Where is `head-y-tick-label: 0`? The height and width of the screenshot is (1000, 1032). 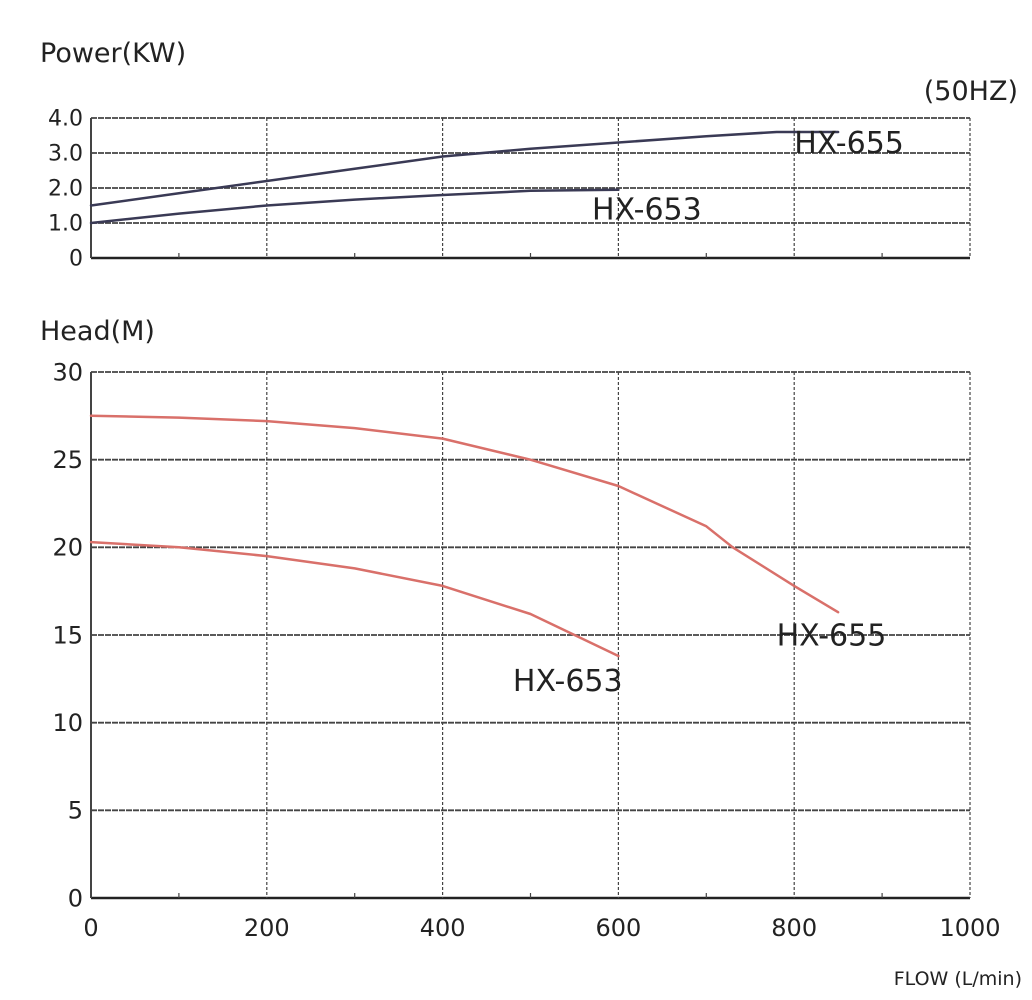 head-y-tick-label: 0 is located at coordinates (75, 898).